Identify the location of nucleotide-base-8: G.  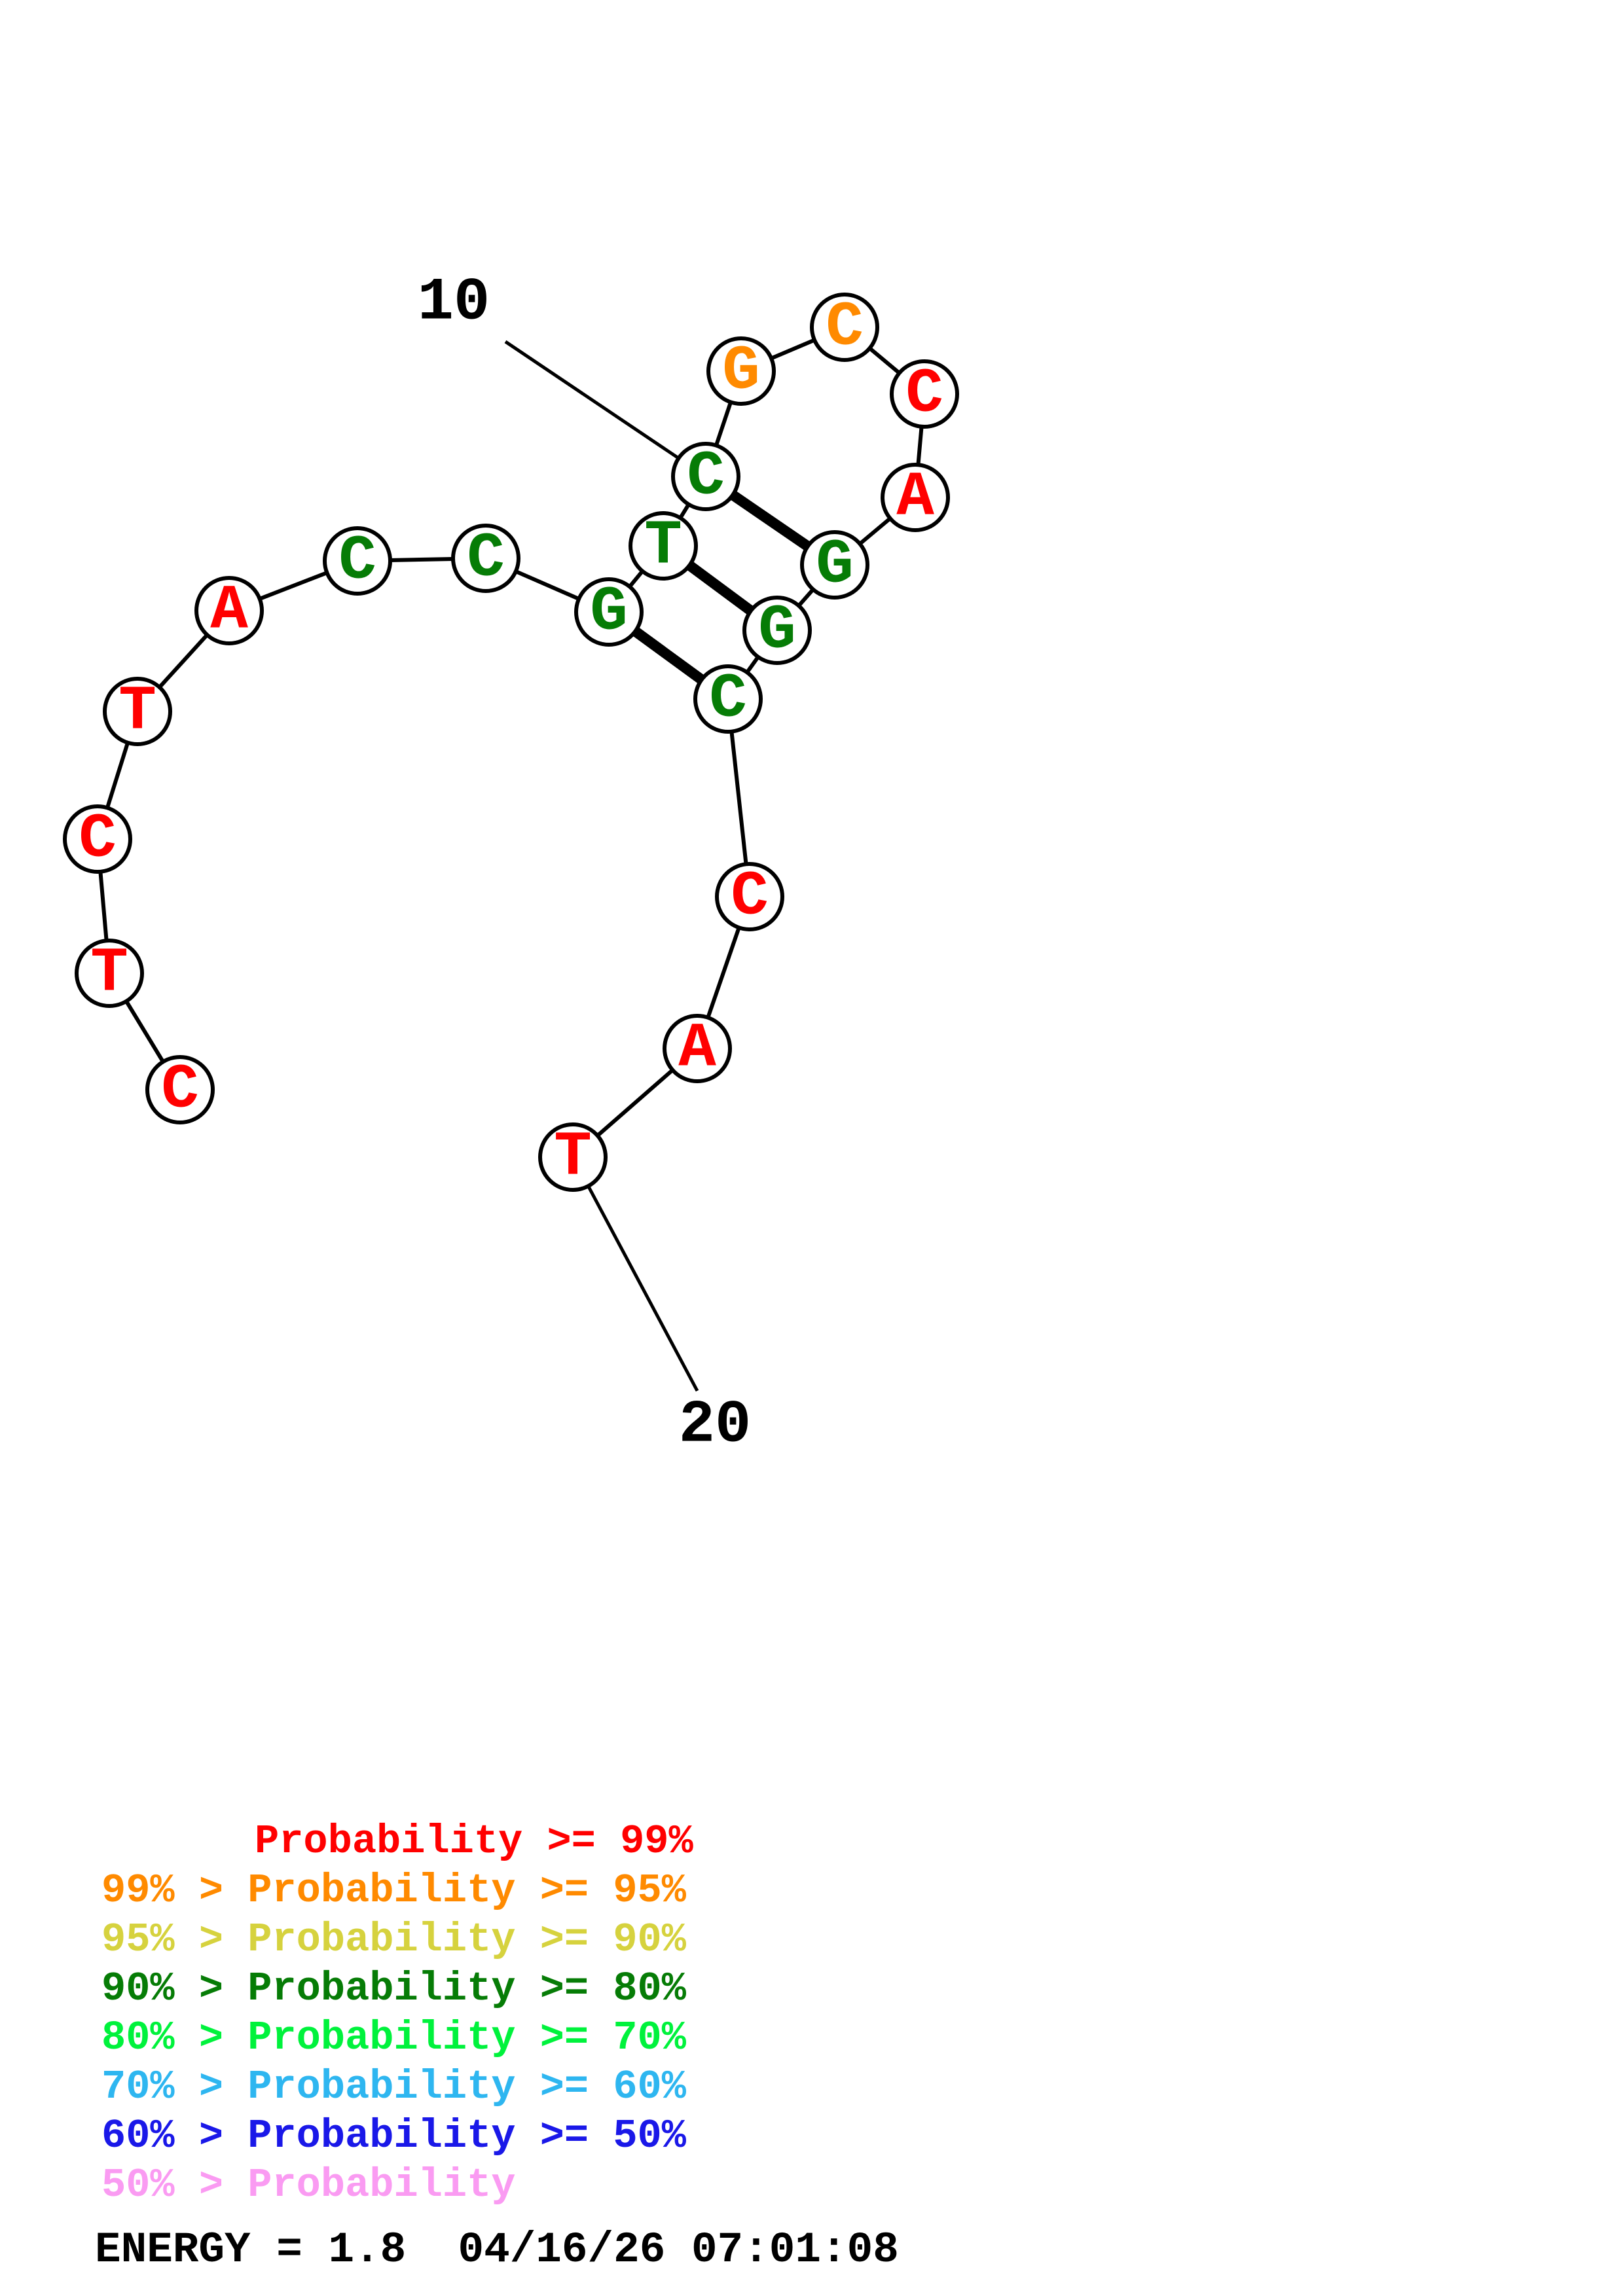
(609, 612).